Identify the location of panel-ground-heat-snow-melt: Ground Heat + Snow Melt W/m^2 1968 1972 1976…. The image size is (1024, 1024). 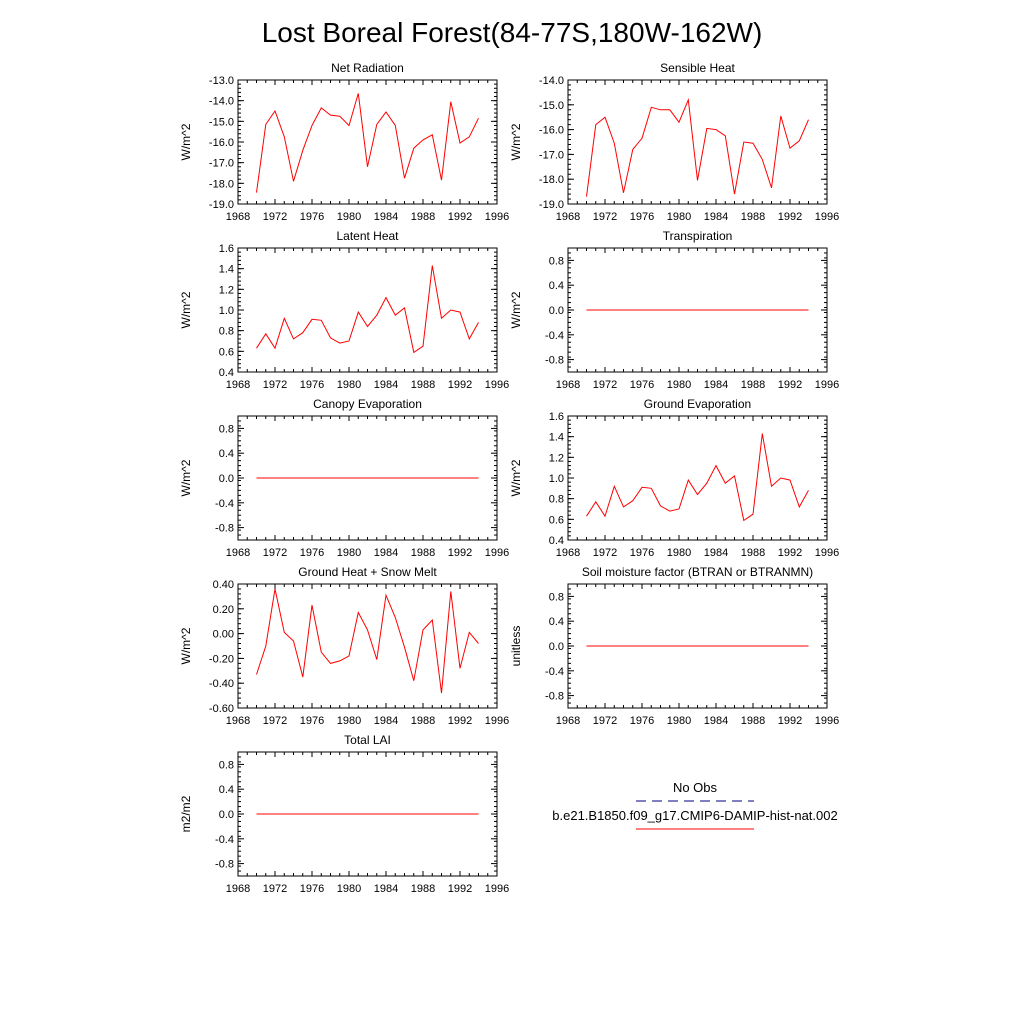
(344, 646).